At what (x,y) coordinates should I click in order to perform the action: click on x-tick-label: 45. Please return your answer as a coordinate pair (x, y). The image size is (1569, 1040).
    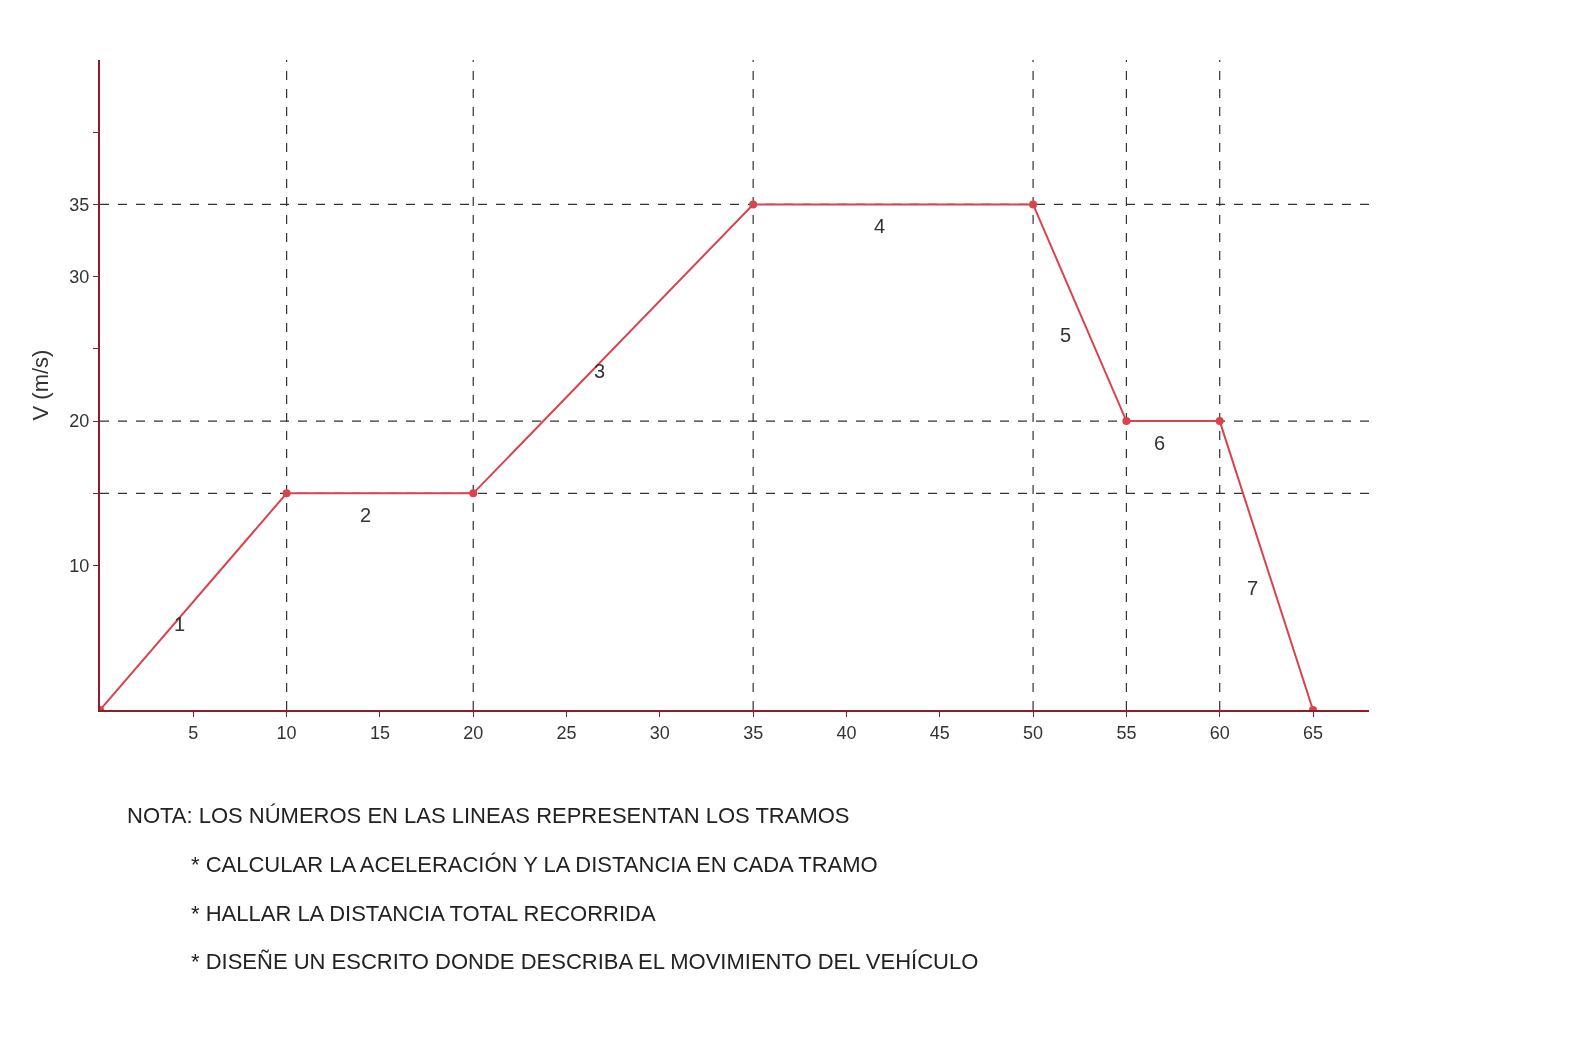
    Looking at the image, I should click on (939, 732).